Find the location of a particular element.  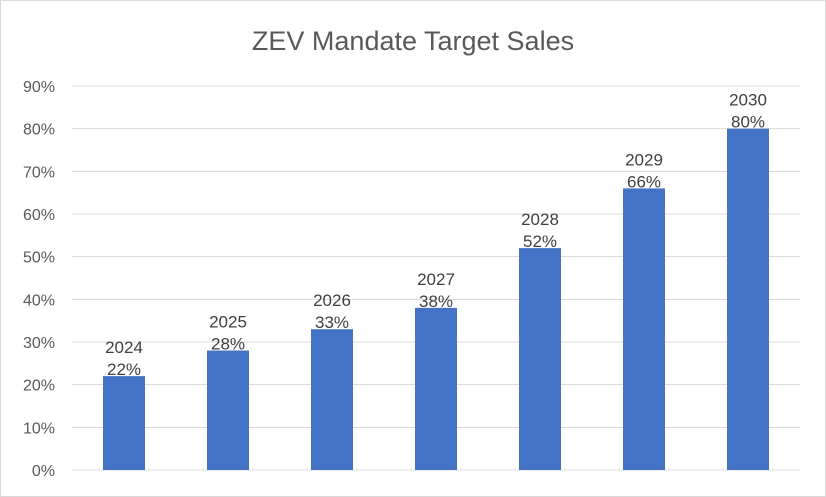

data-label-value: 22% is located at coordinates (124, 369).